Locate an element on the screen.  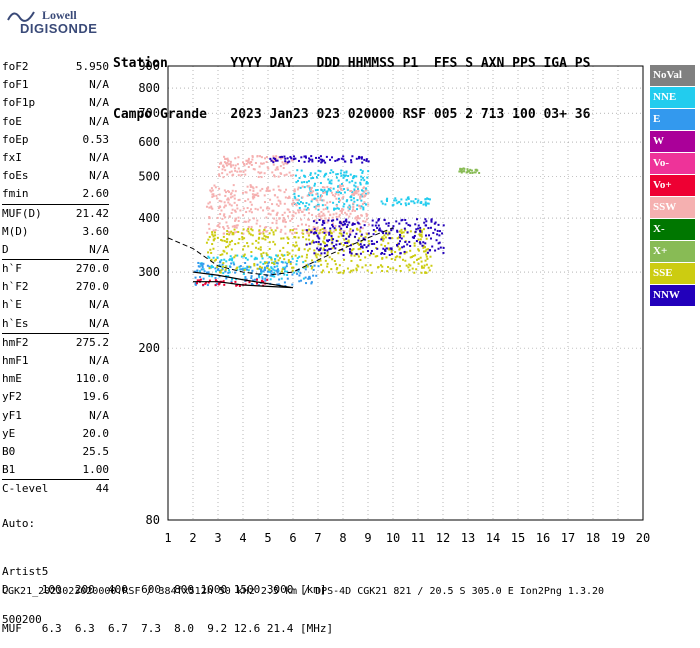
param-label: foEp is located at coordinates (15, 139).